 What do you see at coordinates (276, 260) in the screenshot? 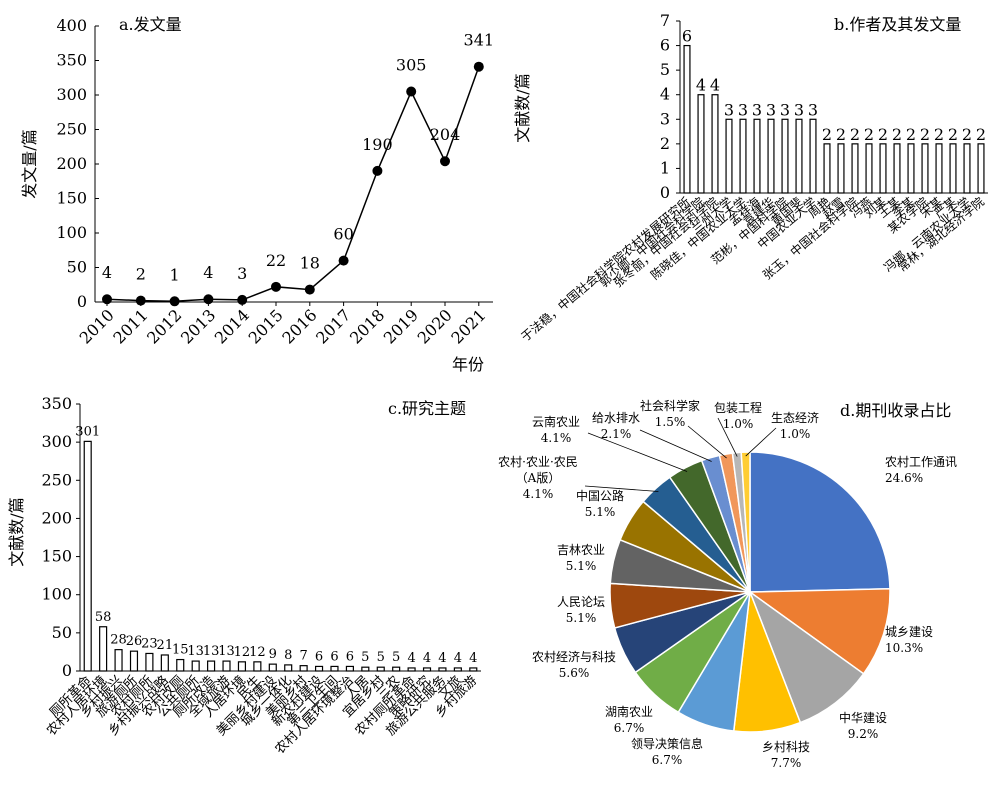
I see `a-data-label: 22` at bounding box center [276, 260].